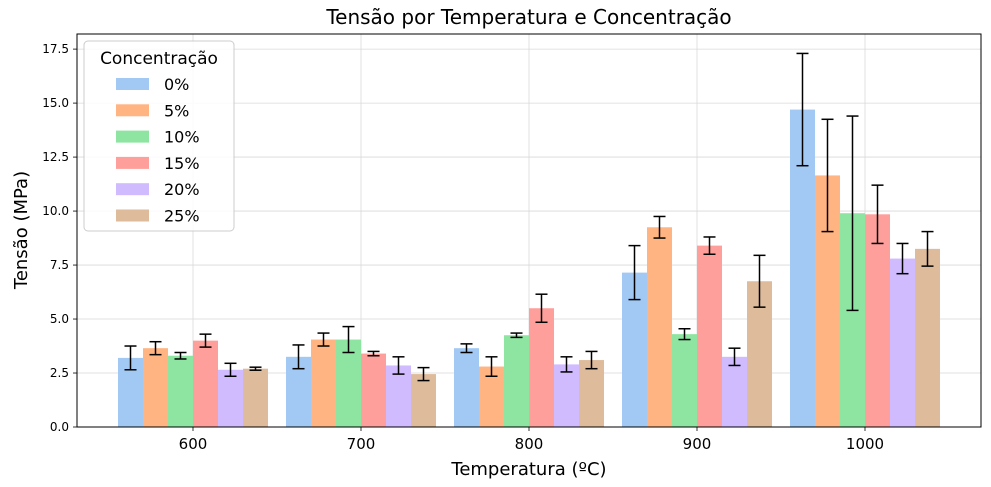 The width and height of the screenshot is (991, 487). Describe the element at coordinates (55, 157) in the screenshot. I see `y-tick-label: 12.5` at that location.